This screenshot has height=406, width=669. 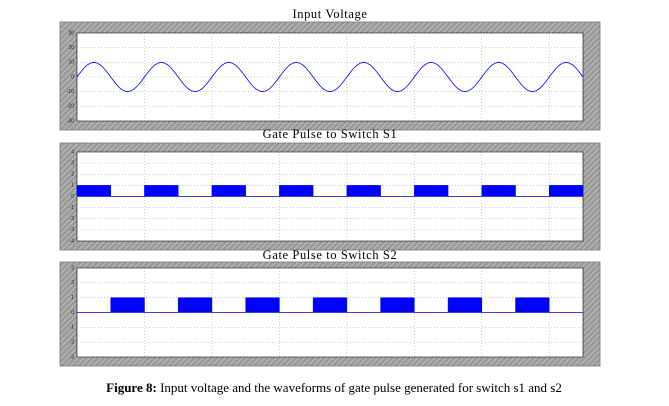 What do you see at coordinates (329, 14) in the screenshot?
I see `chart-title: Input Voltage` at bounding box center [329, 14].